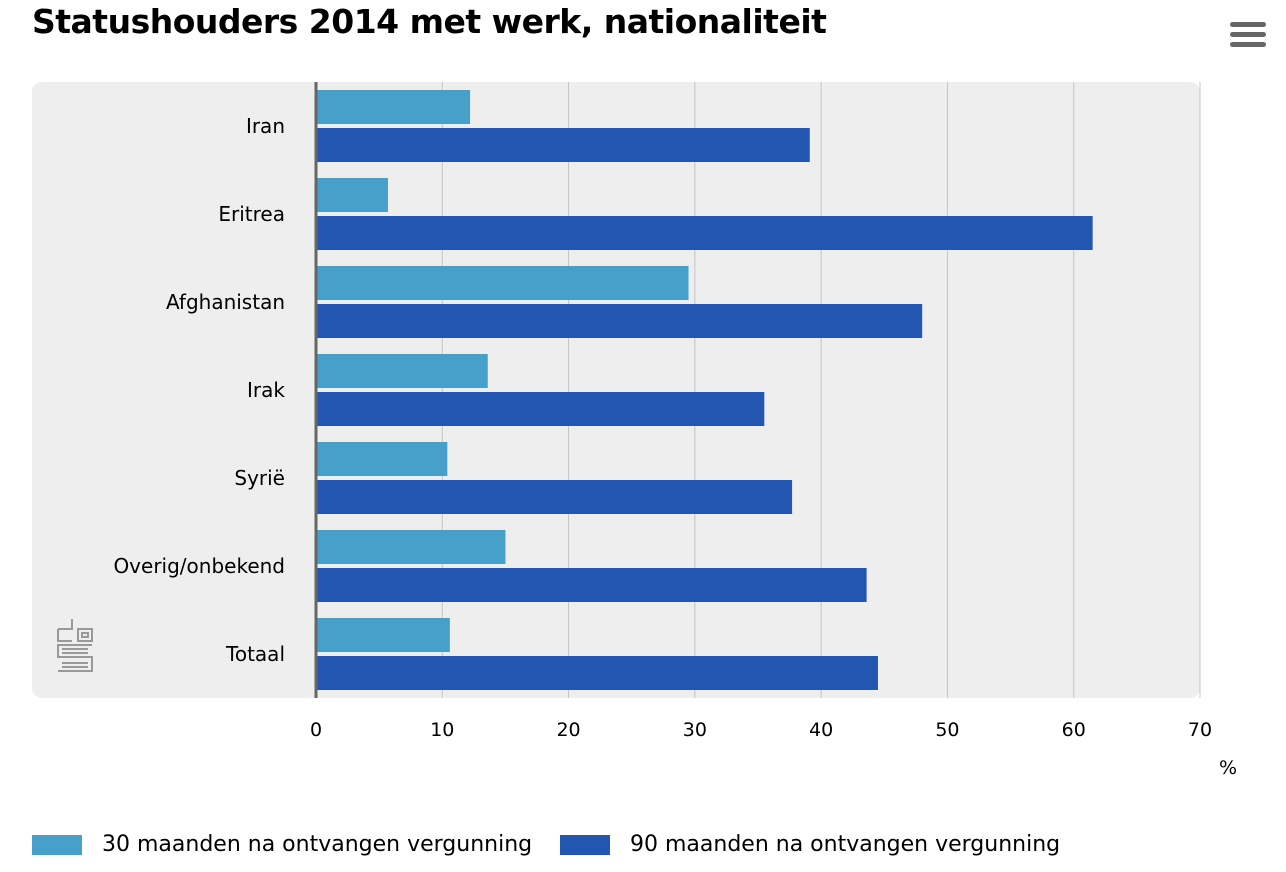 This screenshot has height=872, width=1286. I want to click on x-tick-label: 30, so click(695, 730).